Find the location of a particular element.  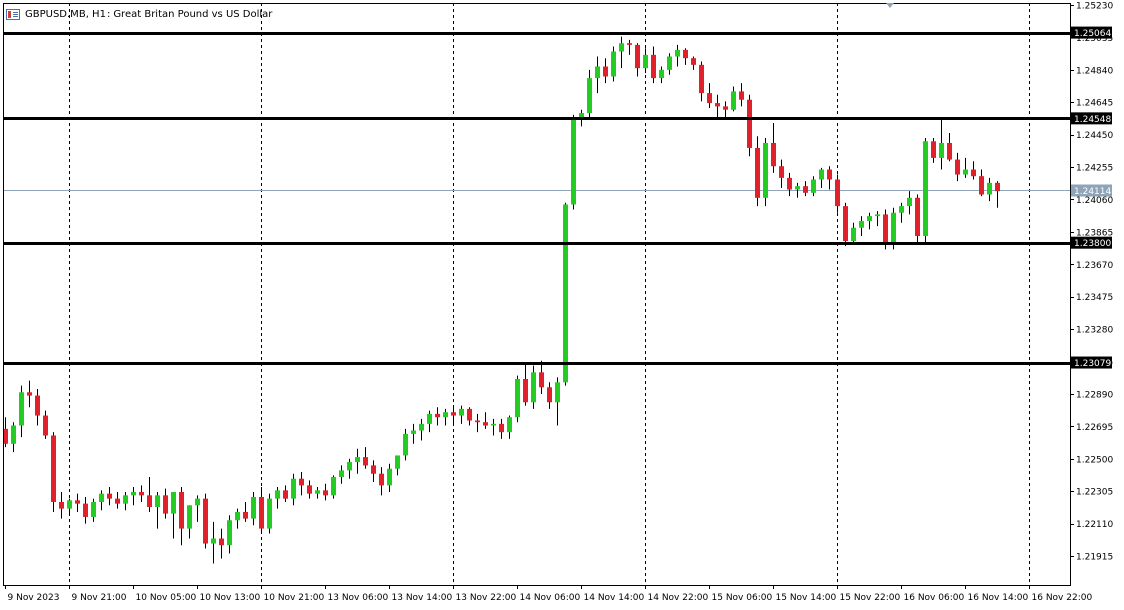

level-price-label-bg is located at coordinates (1091, 242).